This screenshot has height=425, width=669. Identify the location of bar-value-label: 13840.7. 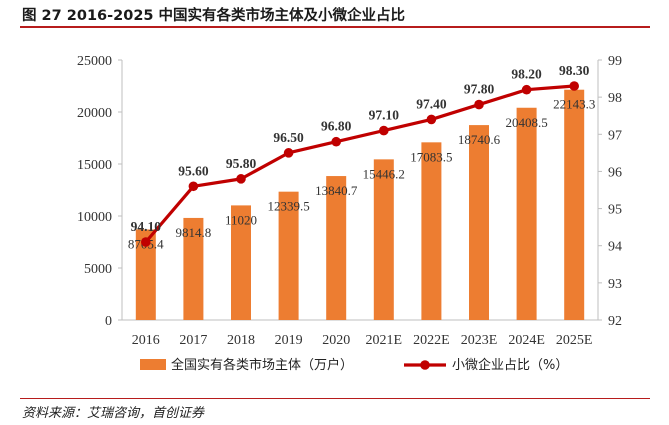
(336, 190).